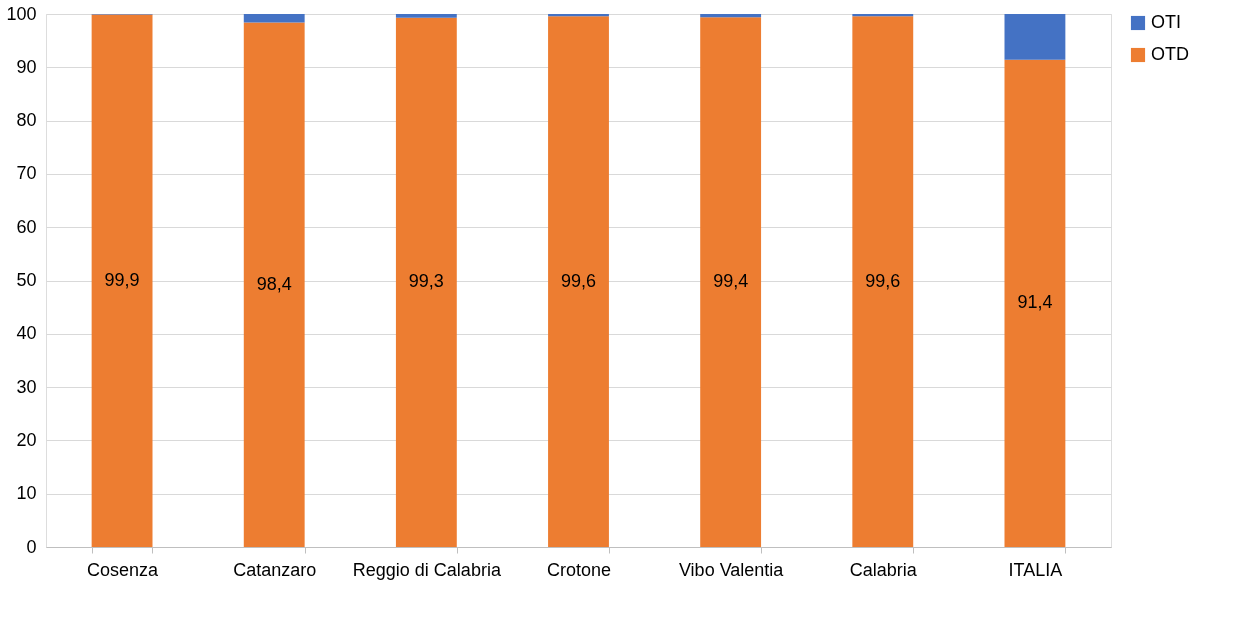 Image resolution: width=1252 pixels, height=633 pixels. I want to click on y-tick-label: 100, so click(21, 13).